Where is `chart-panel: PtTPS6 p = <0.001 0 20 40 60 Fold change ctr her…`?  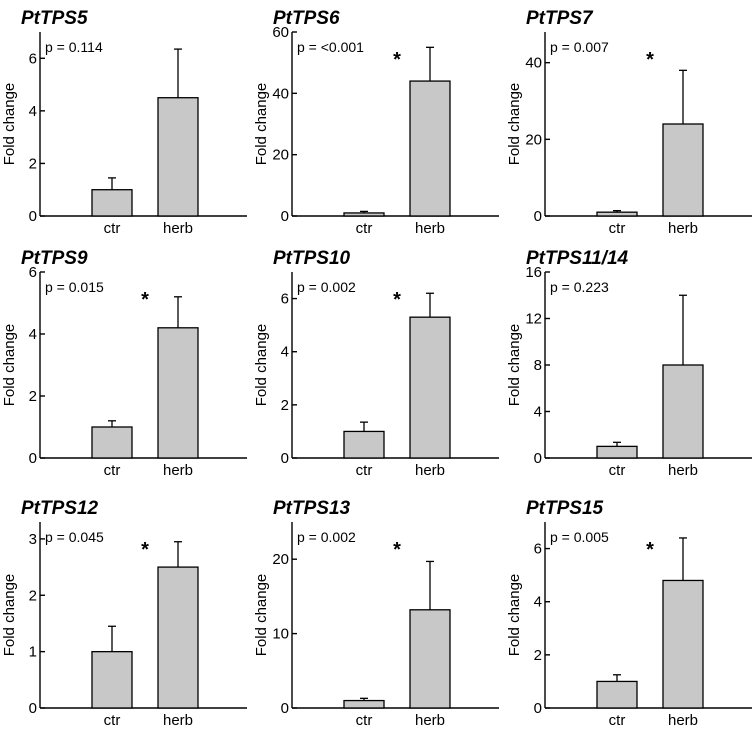 chart-panel: PtTPS6 p = <0.001 0 20 40 60 Fold change ctr her… is located at coordinates (376, 122).